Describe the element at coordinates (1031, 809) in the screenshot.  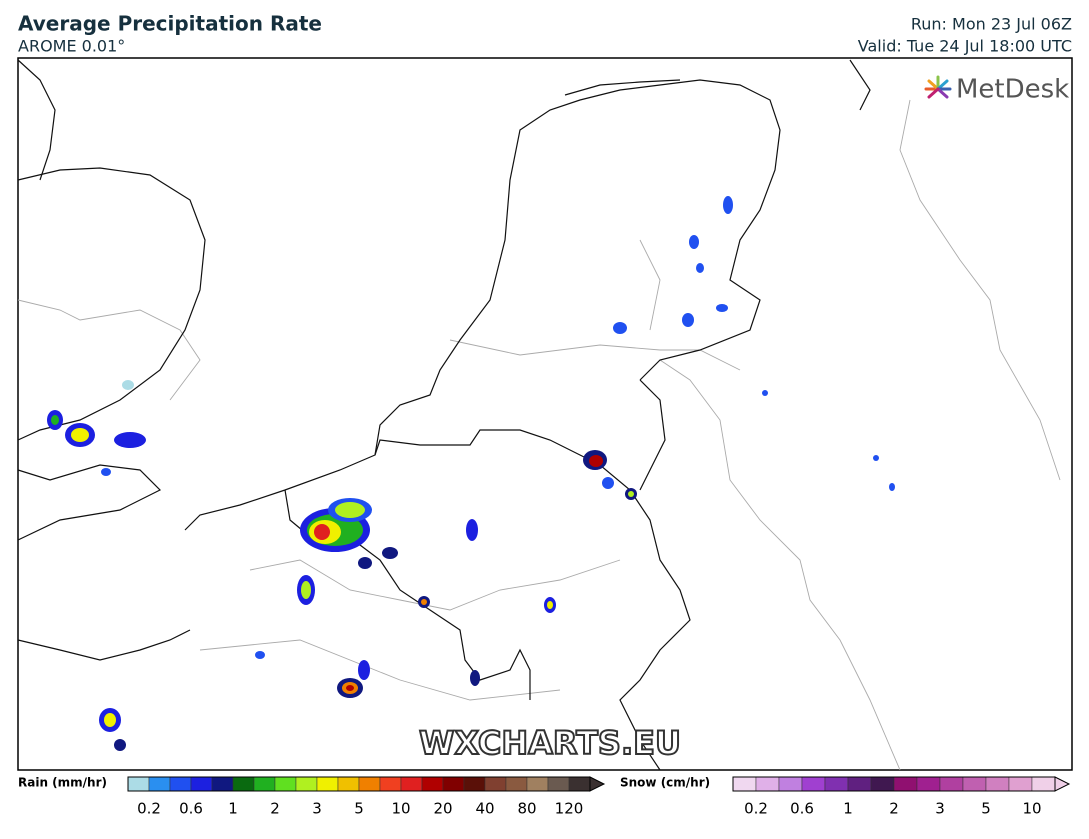
I see `snow-tick-label: 10` at that location.